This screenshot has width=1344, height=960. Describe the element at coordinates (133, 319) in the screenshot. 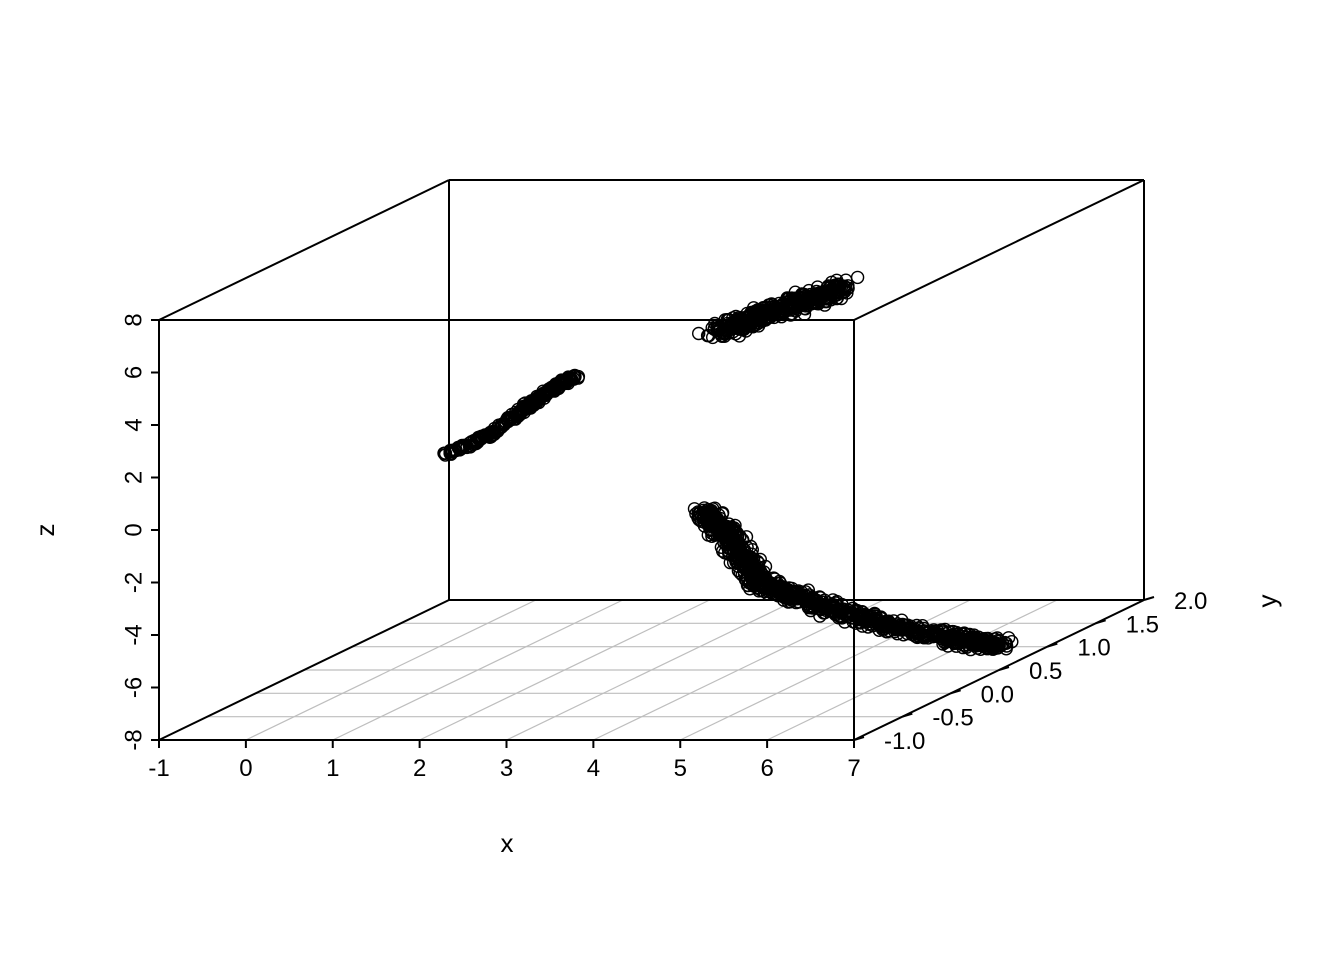

I see `z-tick-label: 8` at that location.